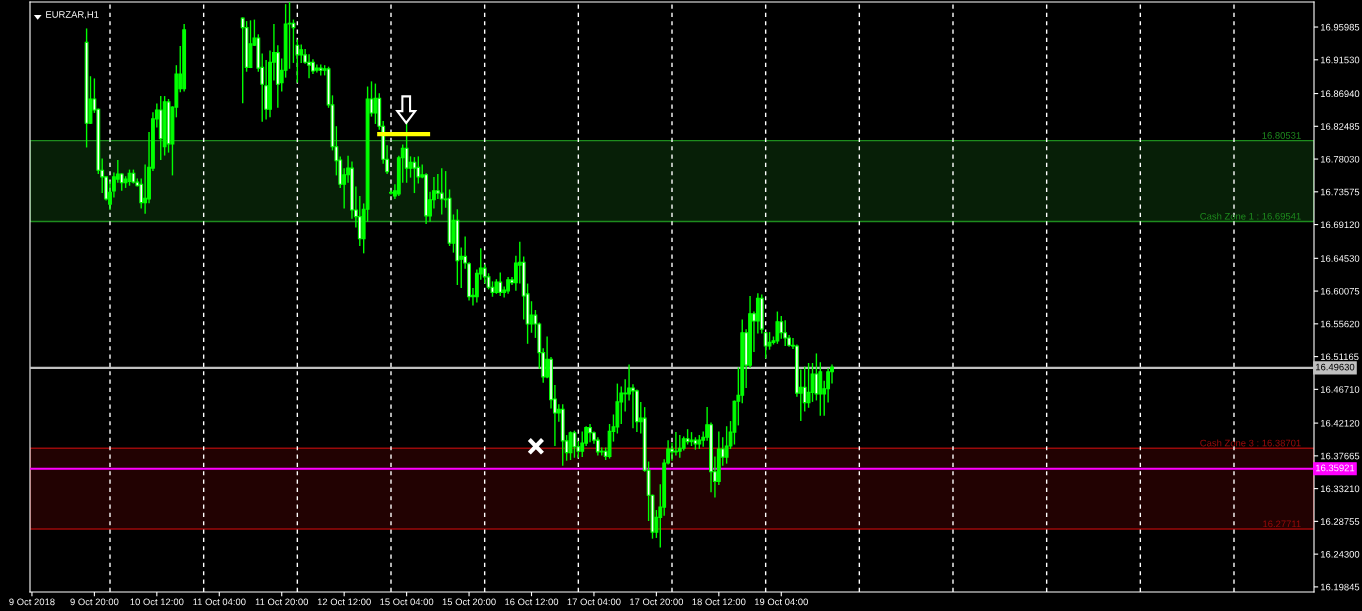  What do you see at coordinates (1340, 291) in the screenshot?
I see `y-tick-label: 16.60075` at bounding box center [1340, 291].